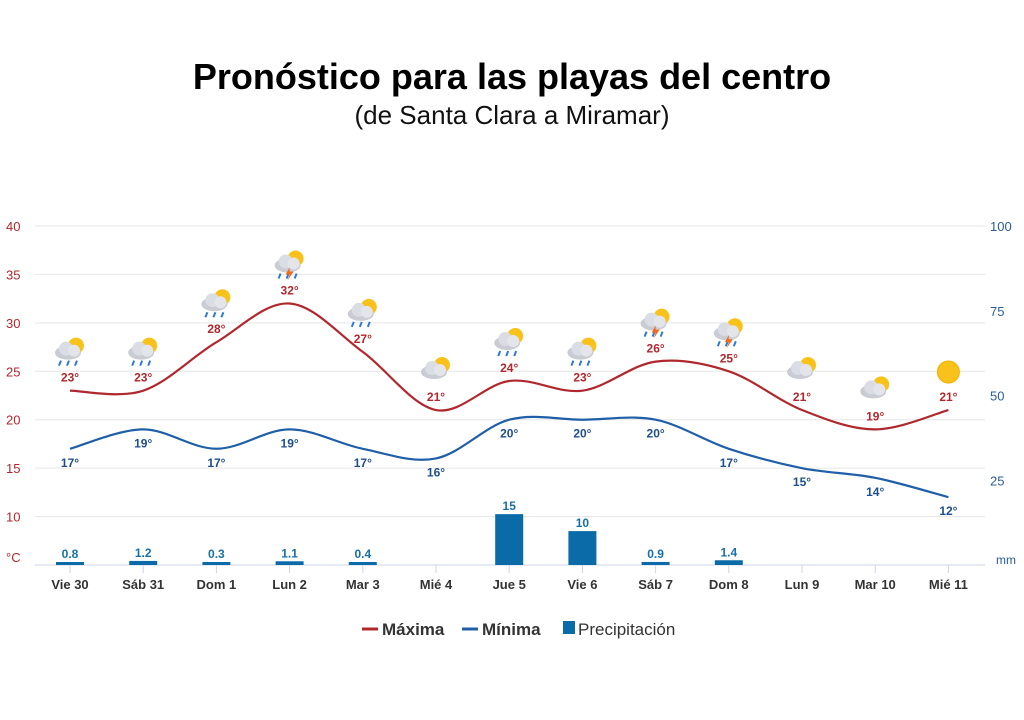  Describe the element at coordinates (510, 506) in the screenshot. I see `precip-label: 15` at that location.